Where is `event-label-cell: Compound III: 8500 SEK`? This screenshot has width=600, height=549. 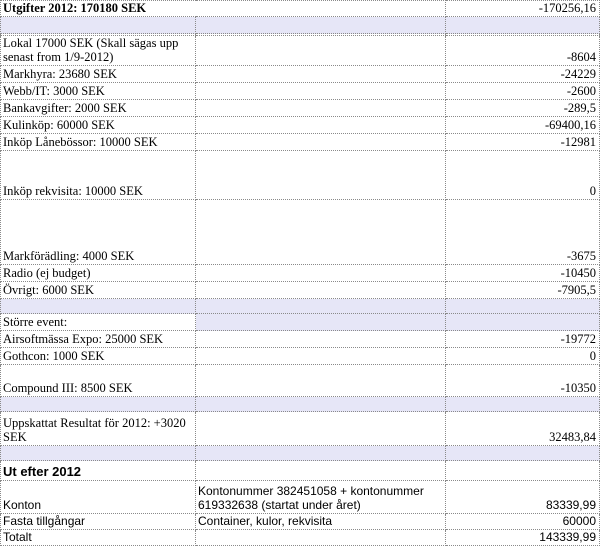 event-label-cell: Compound III: 8500 SEK is located at coordinates (98, 381).